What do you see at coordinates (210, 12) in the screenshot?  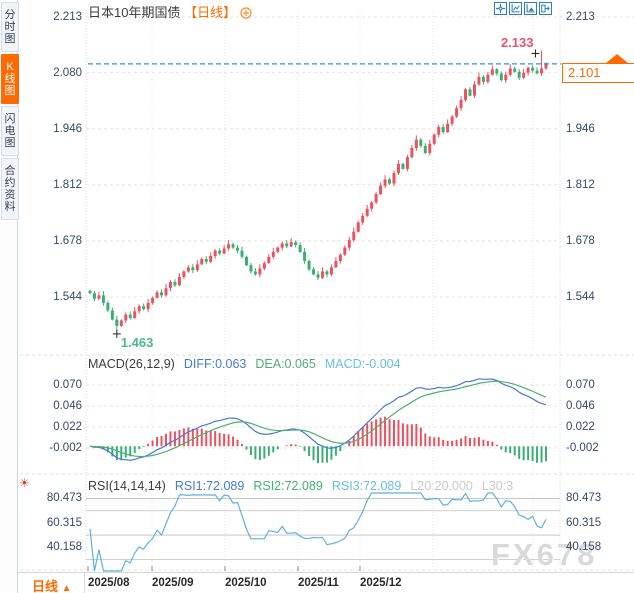 I see `interval-badge: 【日线】` at bounding box center [210, 12].